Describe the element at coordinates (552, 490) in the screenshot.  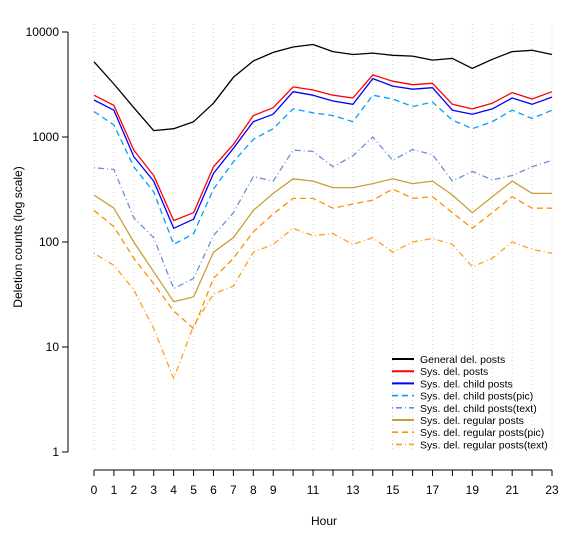
I see `x-tick-label: 23` at that location.